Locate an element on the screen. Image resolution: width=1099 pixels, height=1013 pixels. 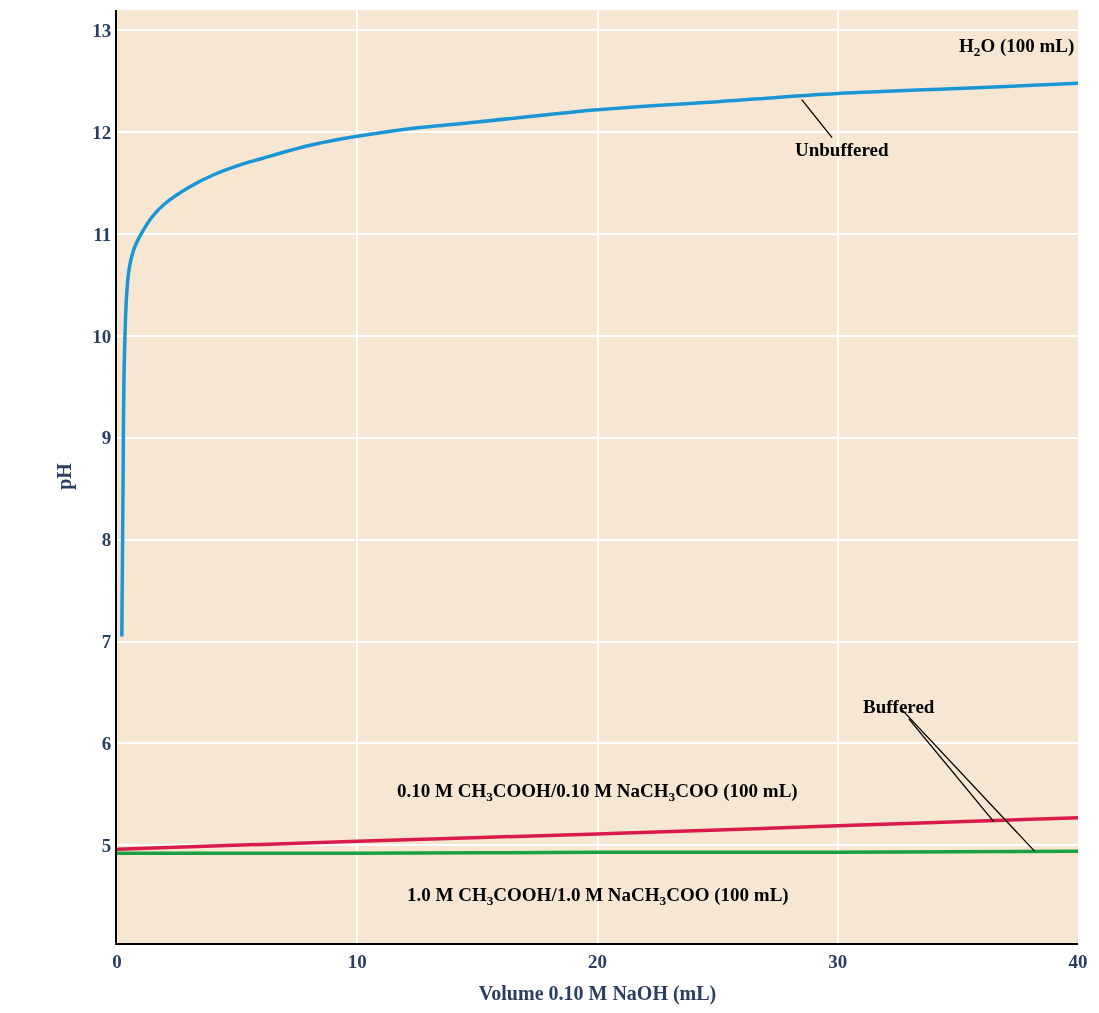
y-tick-label: 11 is located at coordinates (102, 234).